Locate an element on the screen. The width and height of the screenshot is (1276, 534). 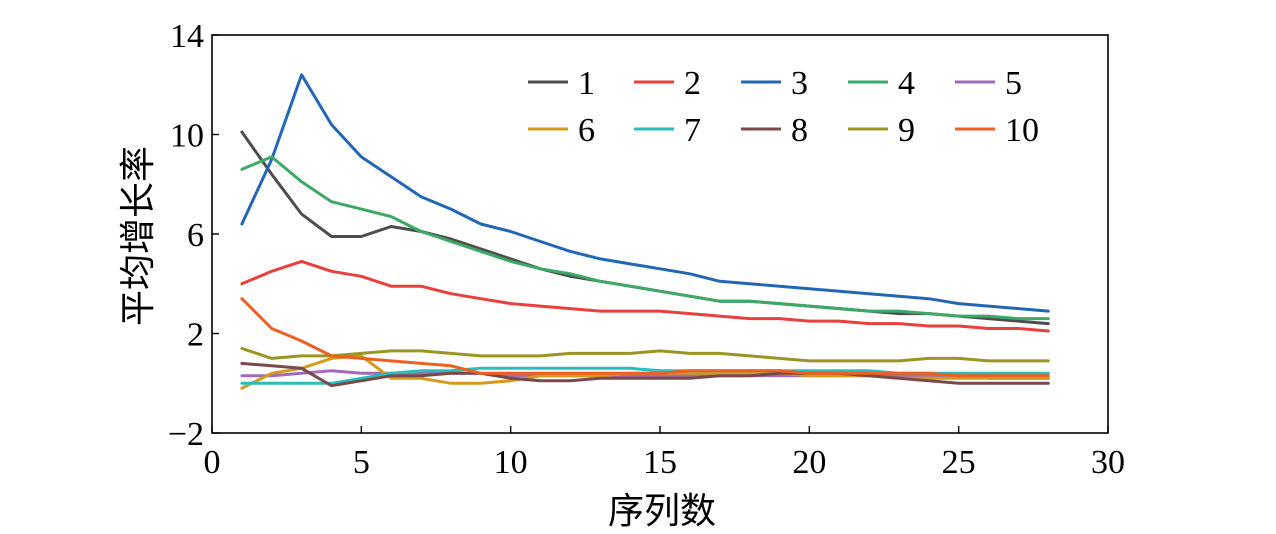
y-tick-label: 6 is located at coordinates (195, 235).